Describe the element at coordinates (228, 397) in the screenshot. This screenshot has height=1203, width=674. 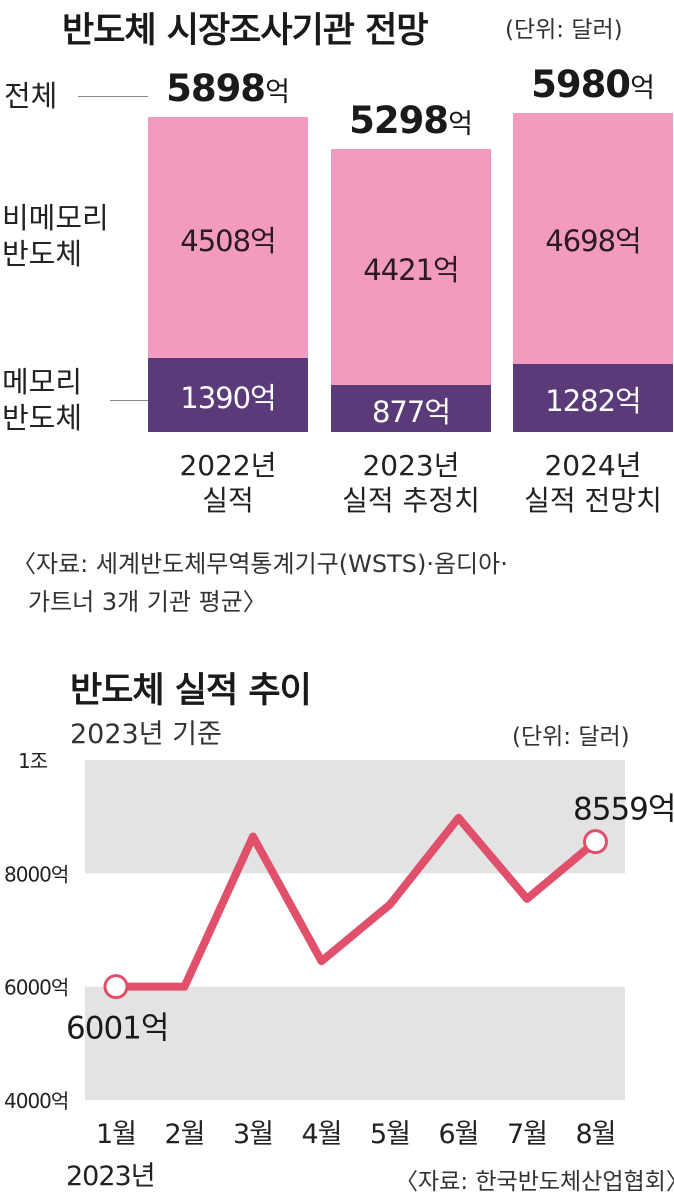
I see `bar-memory-label: 1390억` at that location.